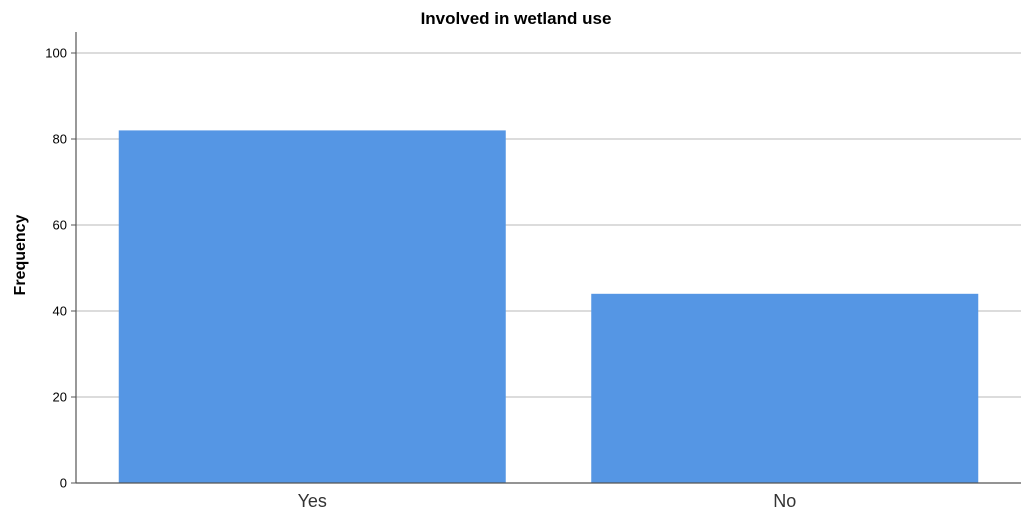 The image size is (1021, 511). What do you see at coordinates (56, 53) in the screenshot?
I see `y-tick-label: 100` at bounding box center [56, 53].